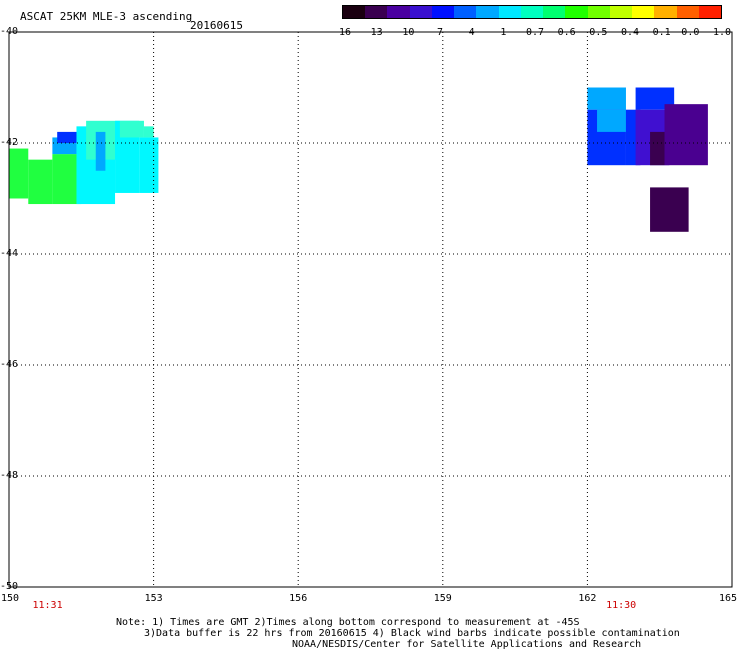  What do you see at coordinates (9, 253) in the screenshot?
I see `latitude-label: -44` at bounding box center [9, 253].